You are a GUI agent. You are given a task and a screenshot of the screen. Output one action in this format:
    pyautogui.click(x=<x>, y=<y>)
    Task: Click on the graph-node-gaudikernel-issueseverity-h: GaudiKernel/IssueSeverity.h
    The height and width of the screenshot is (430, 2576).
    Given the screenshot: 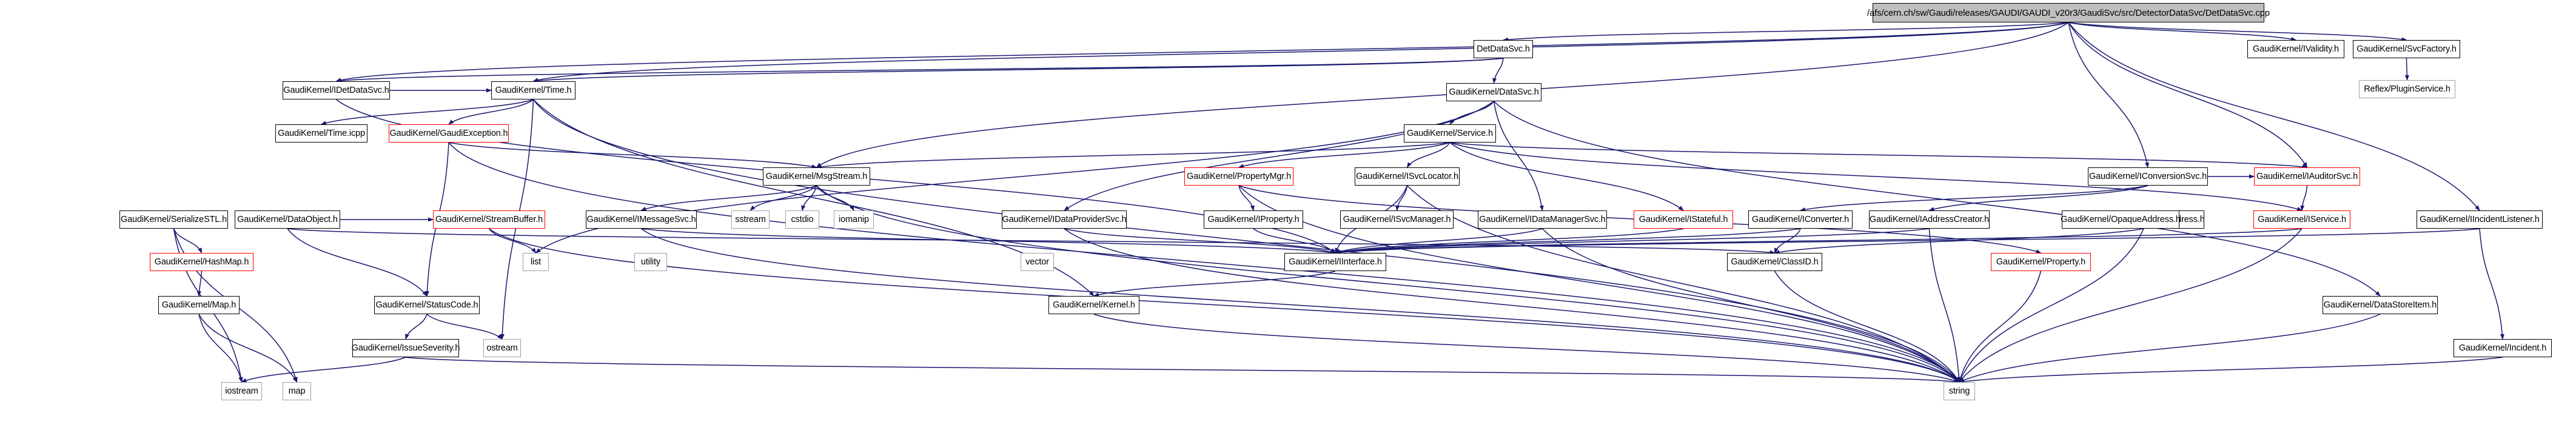 What is the action you would take?
    pyautogui.click(x=405, y=348)
    